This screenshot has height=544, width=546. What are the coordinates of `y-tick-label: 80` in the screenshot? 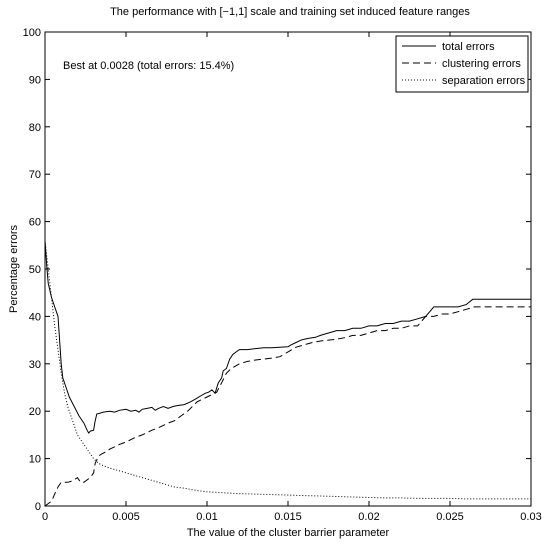 It's located at (35, 128).